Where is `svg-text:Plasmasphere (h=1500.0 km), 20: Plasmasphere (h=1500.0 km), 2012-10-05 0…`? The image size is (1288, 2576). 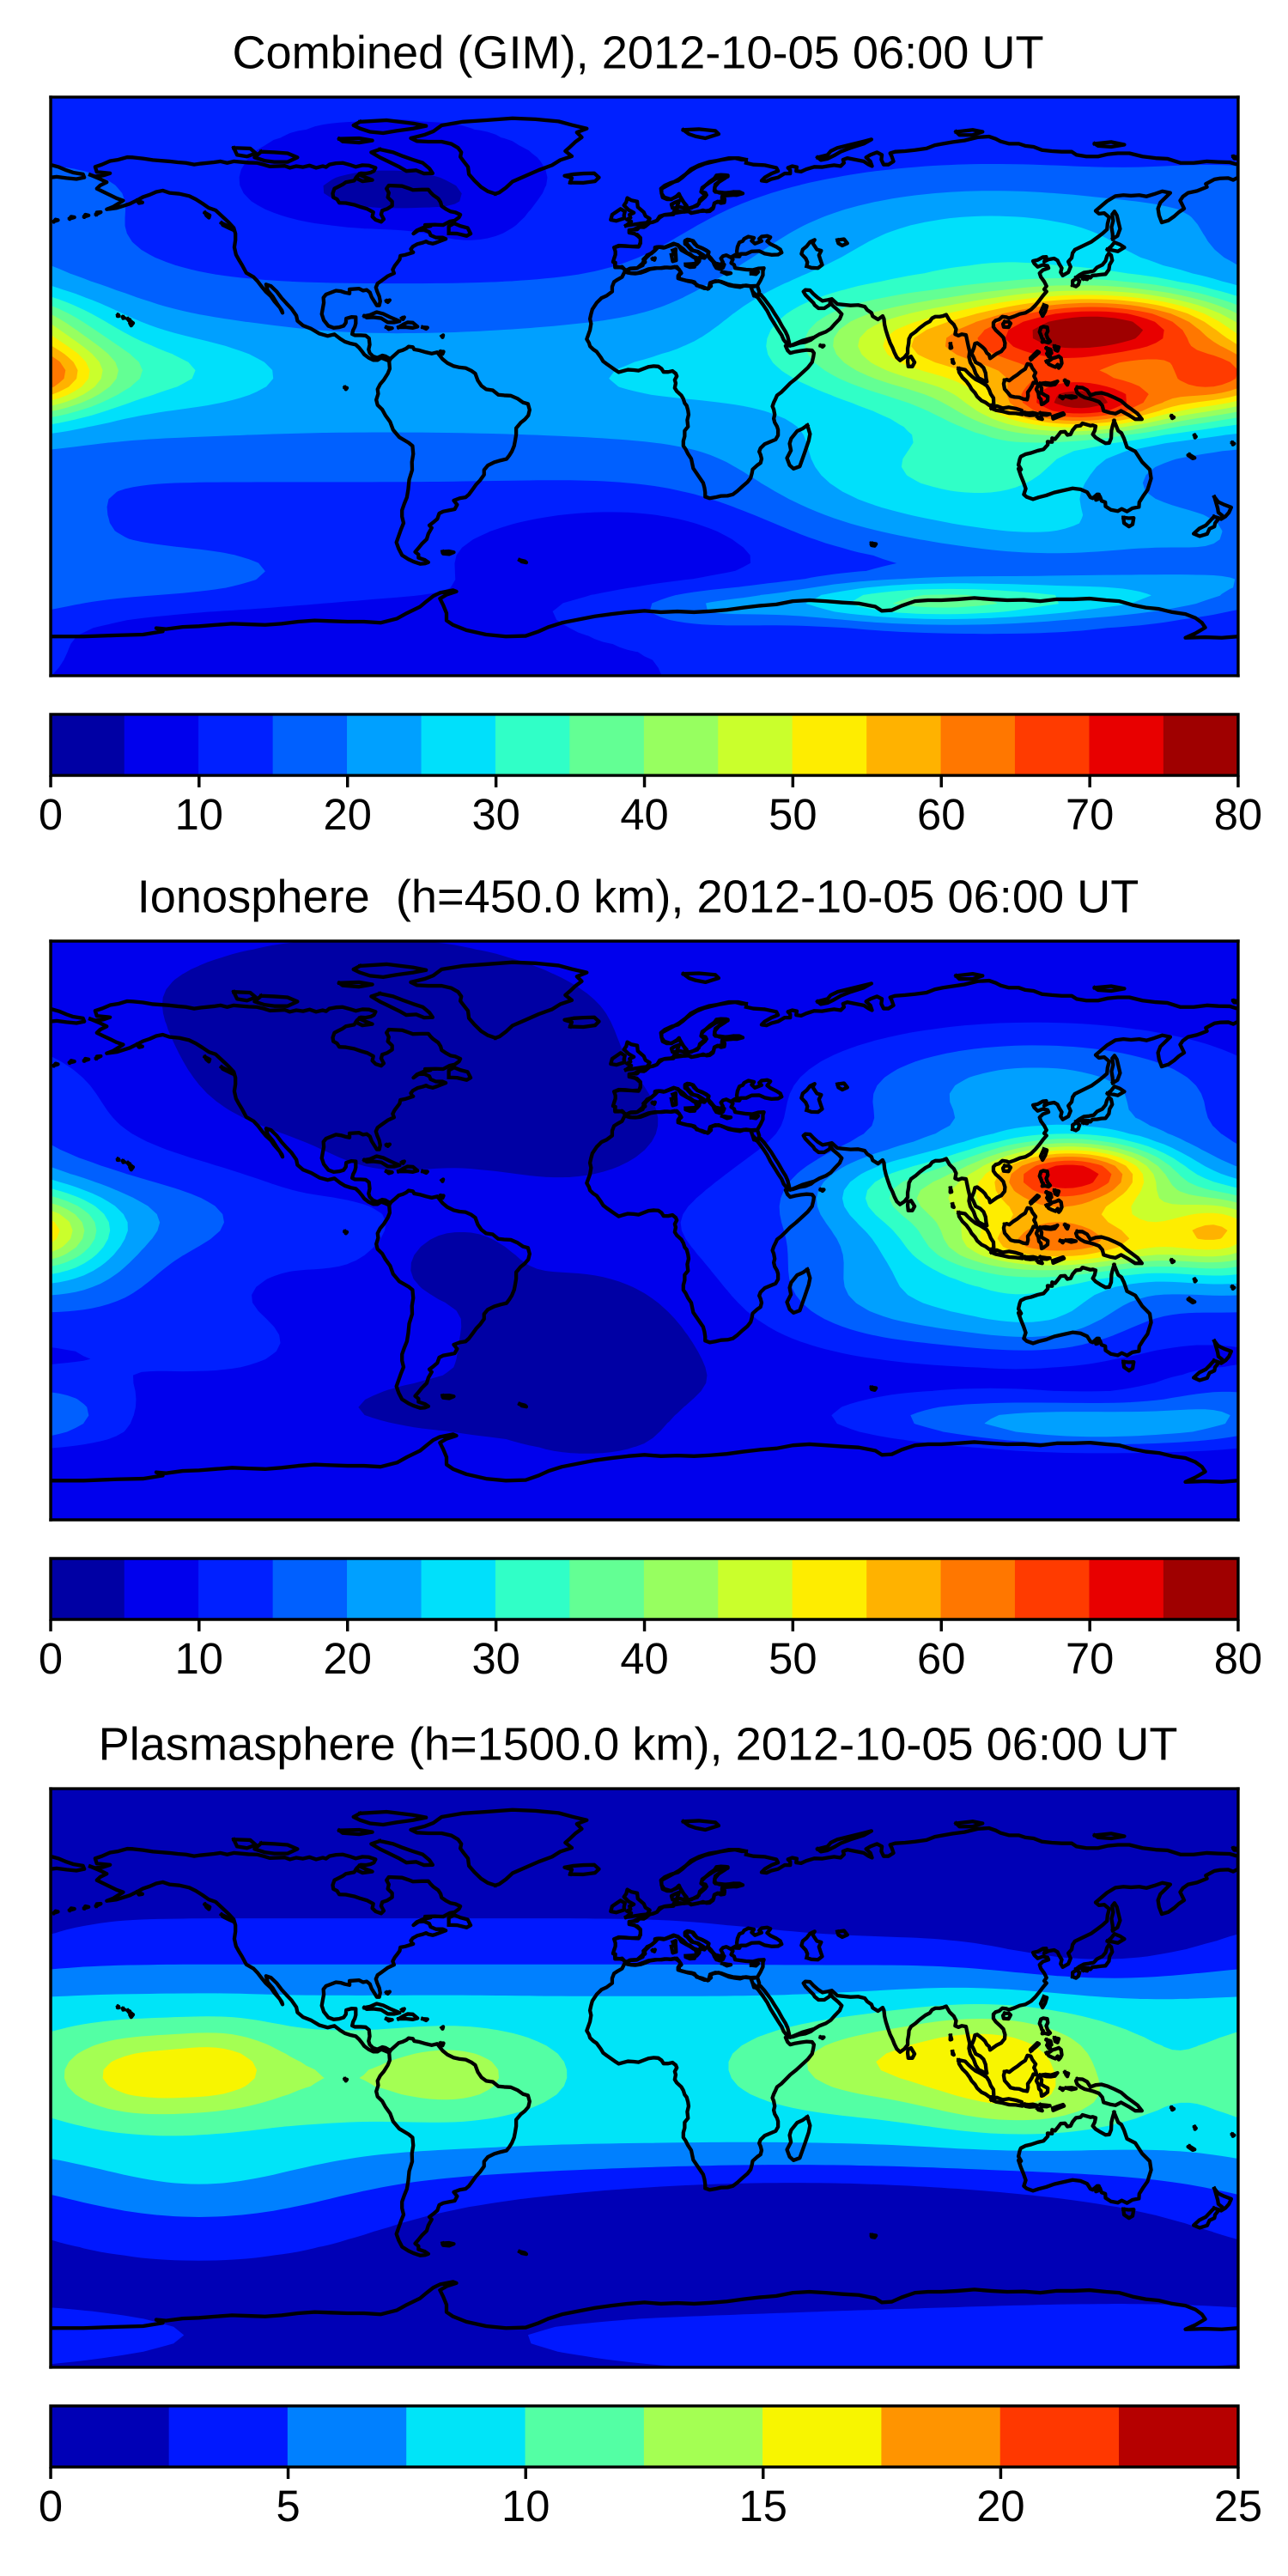 svg-text:Plasmasphere (h=1500.0 km), 20: Plasmasphere (h=1500.0 km), 2012-10-05 0… is located at coordinates (645, 1745).